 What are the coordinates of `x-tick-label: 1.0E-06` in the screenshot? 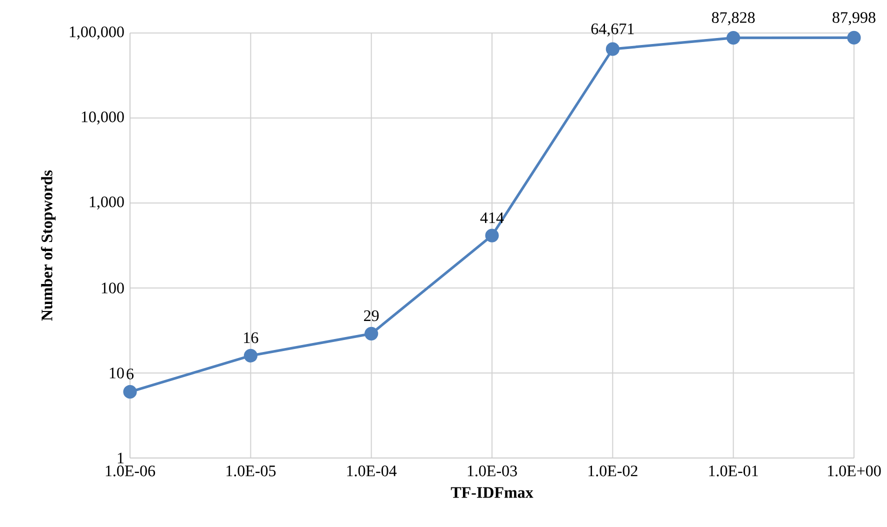 It's located at (131, 471).